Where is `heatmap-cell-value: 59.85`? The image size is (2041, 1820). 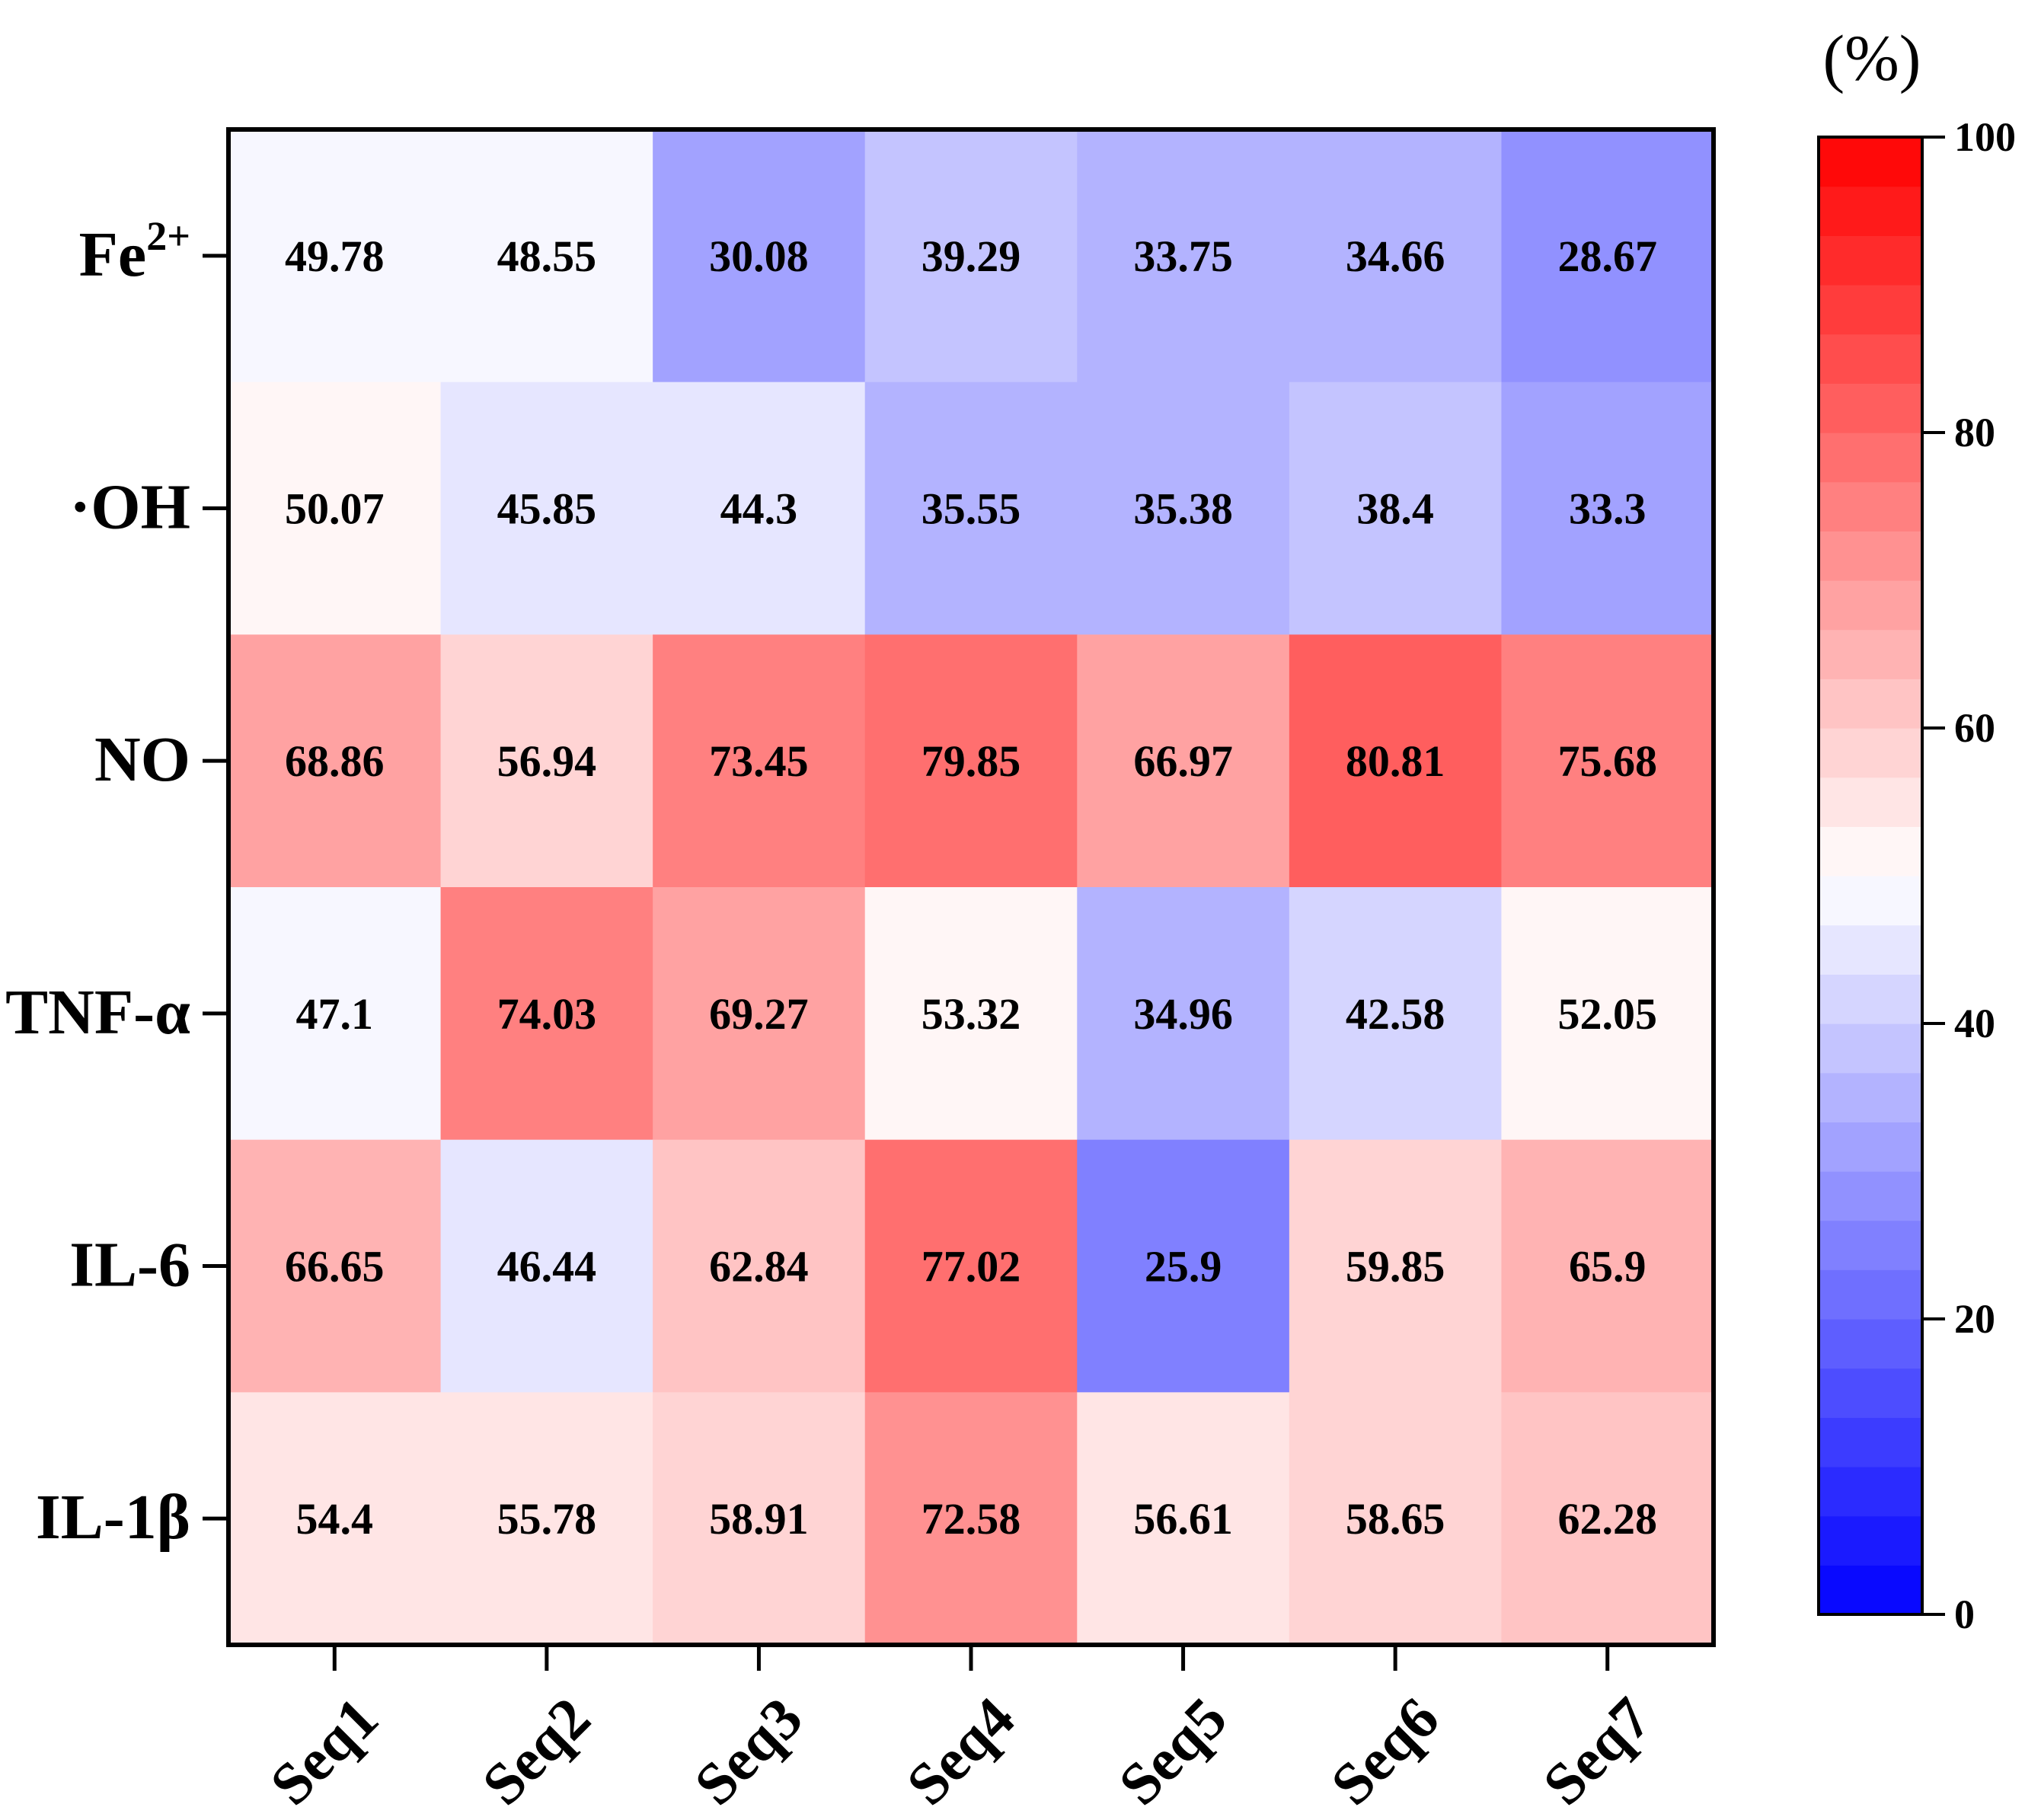
heatmap-cell-value: 59.85 is located at coordinates (1396, 1267).